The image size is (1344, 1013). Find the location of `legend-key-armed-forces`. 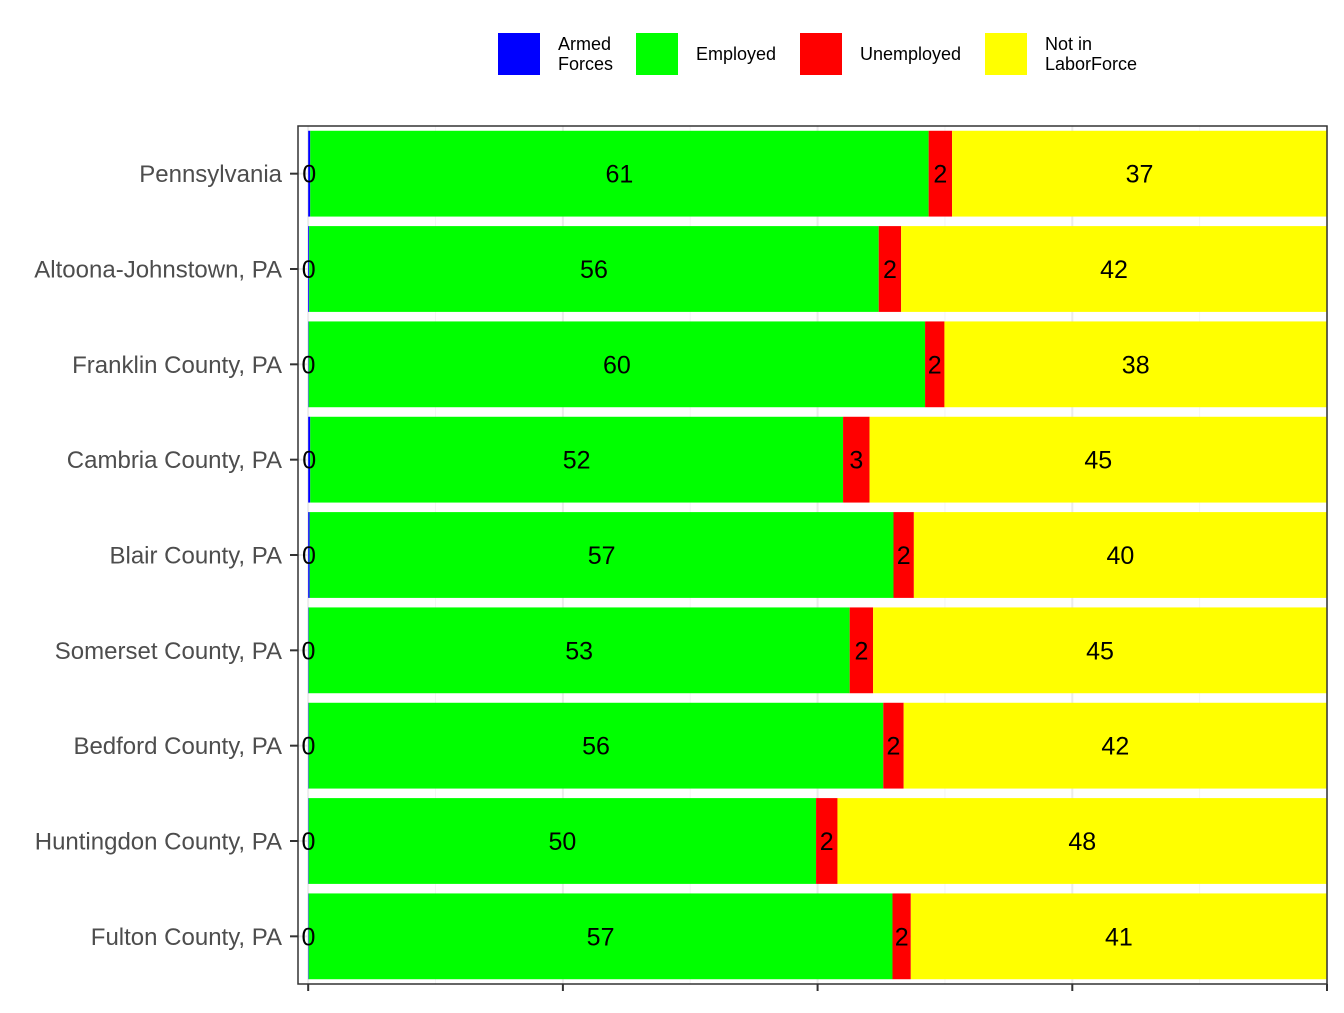

legend-key-armed-forces is located at coordinates (519, 54).